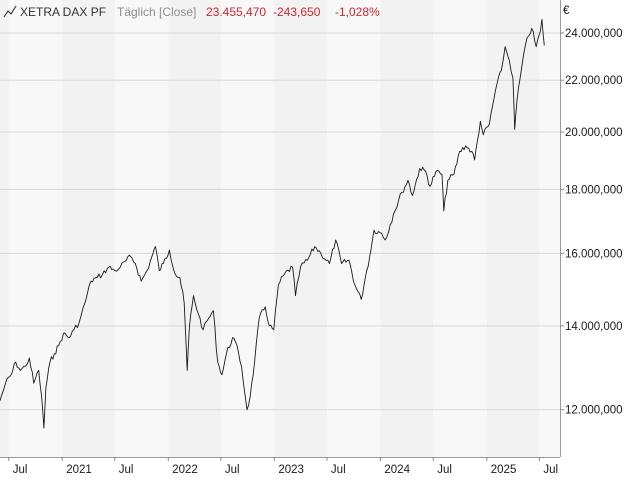 The width and height of the screenshot is (640, 480). Describe the element at coordinates (397, 470) in the screenshot. I see `x-tick-label: 2024` at that location.